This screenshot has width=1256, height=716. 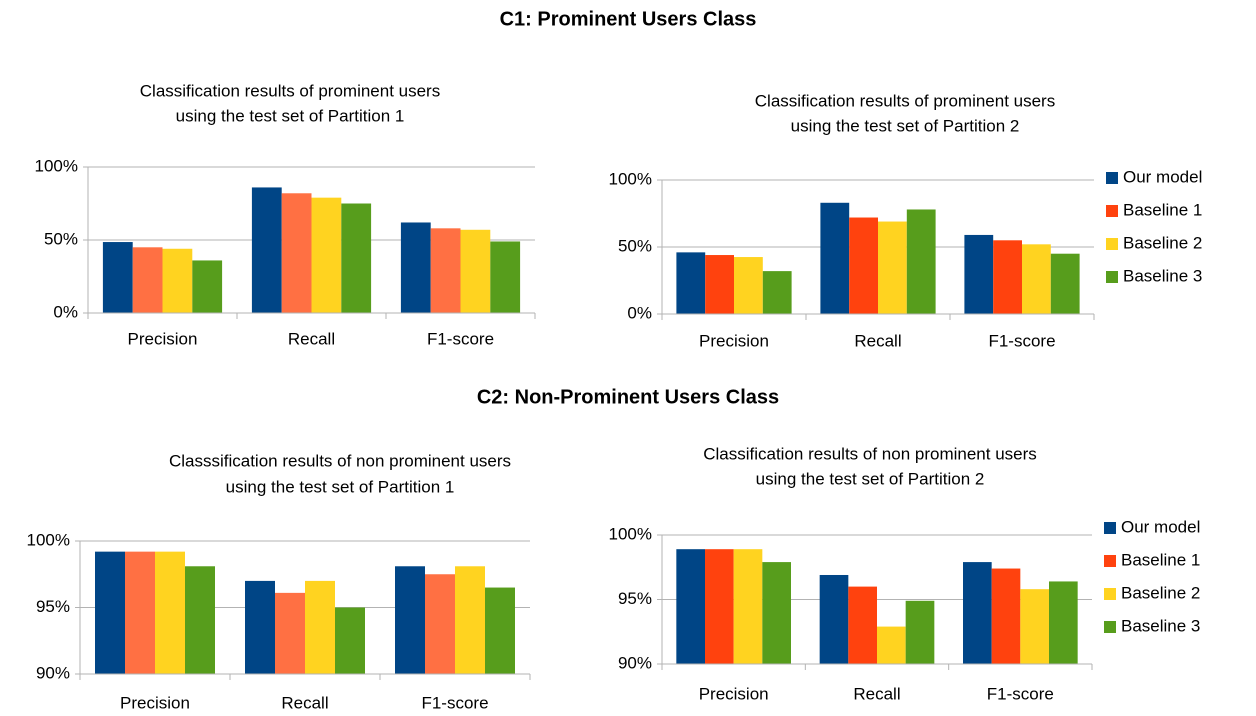 What do you see at coordinates (628, 19) in the screenshot?
I see `section-heading: C1: Prominent Users Class` at bounding box center [628, 19].